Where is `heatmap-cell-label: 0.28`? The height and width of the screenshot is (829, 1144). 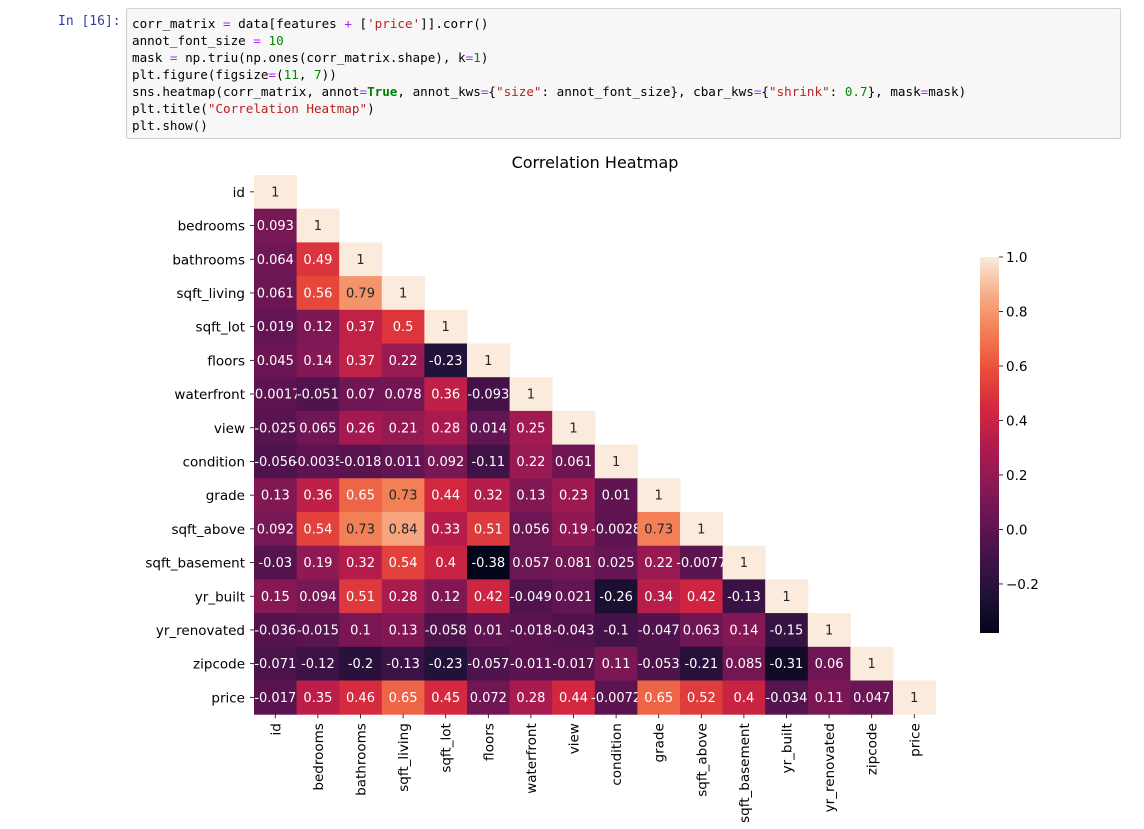 heatmap-cell-label: 0.28 is located at coordinates (445, 428).